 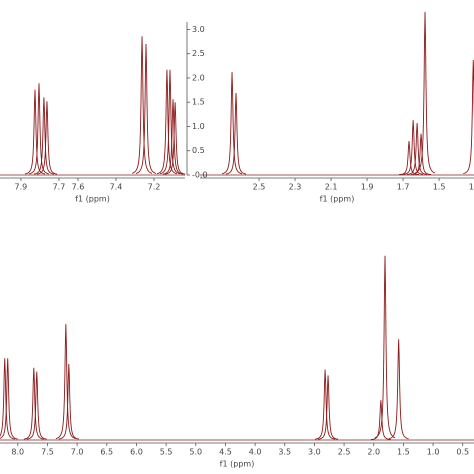 What do you see at coordinates (195, 452) in the screenshot?
I see `x-tick-label: 5.0` at bounding box center [195, 452].